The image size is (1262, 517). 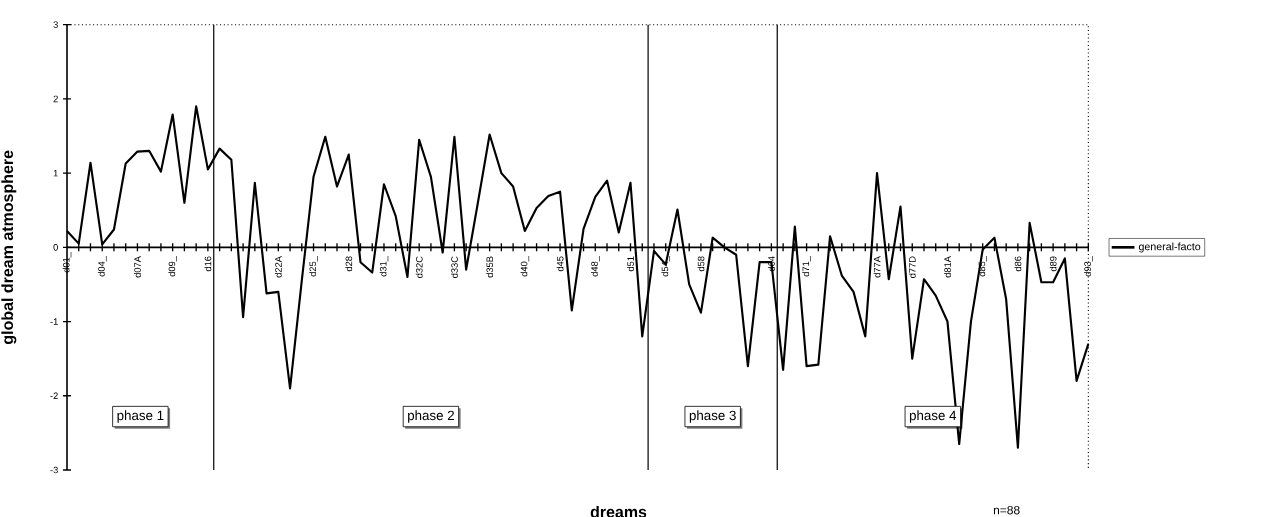 I want to click on x-tick-label: d28, so click(x=349, y=264).